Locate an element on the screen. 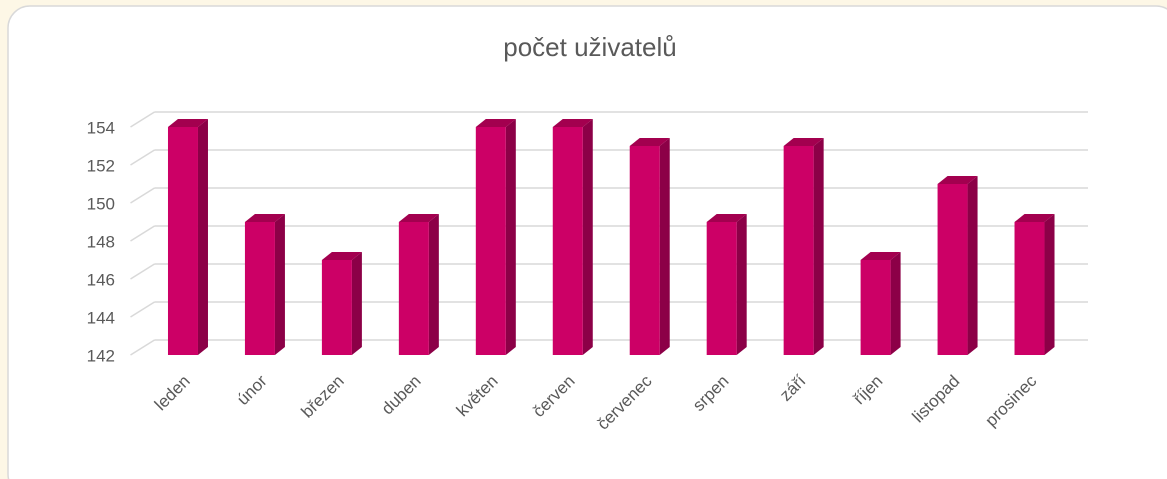 The width and height of the screenshot is (1167, 479). y-tick-label: 150 is located at coordinates (101, 203).